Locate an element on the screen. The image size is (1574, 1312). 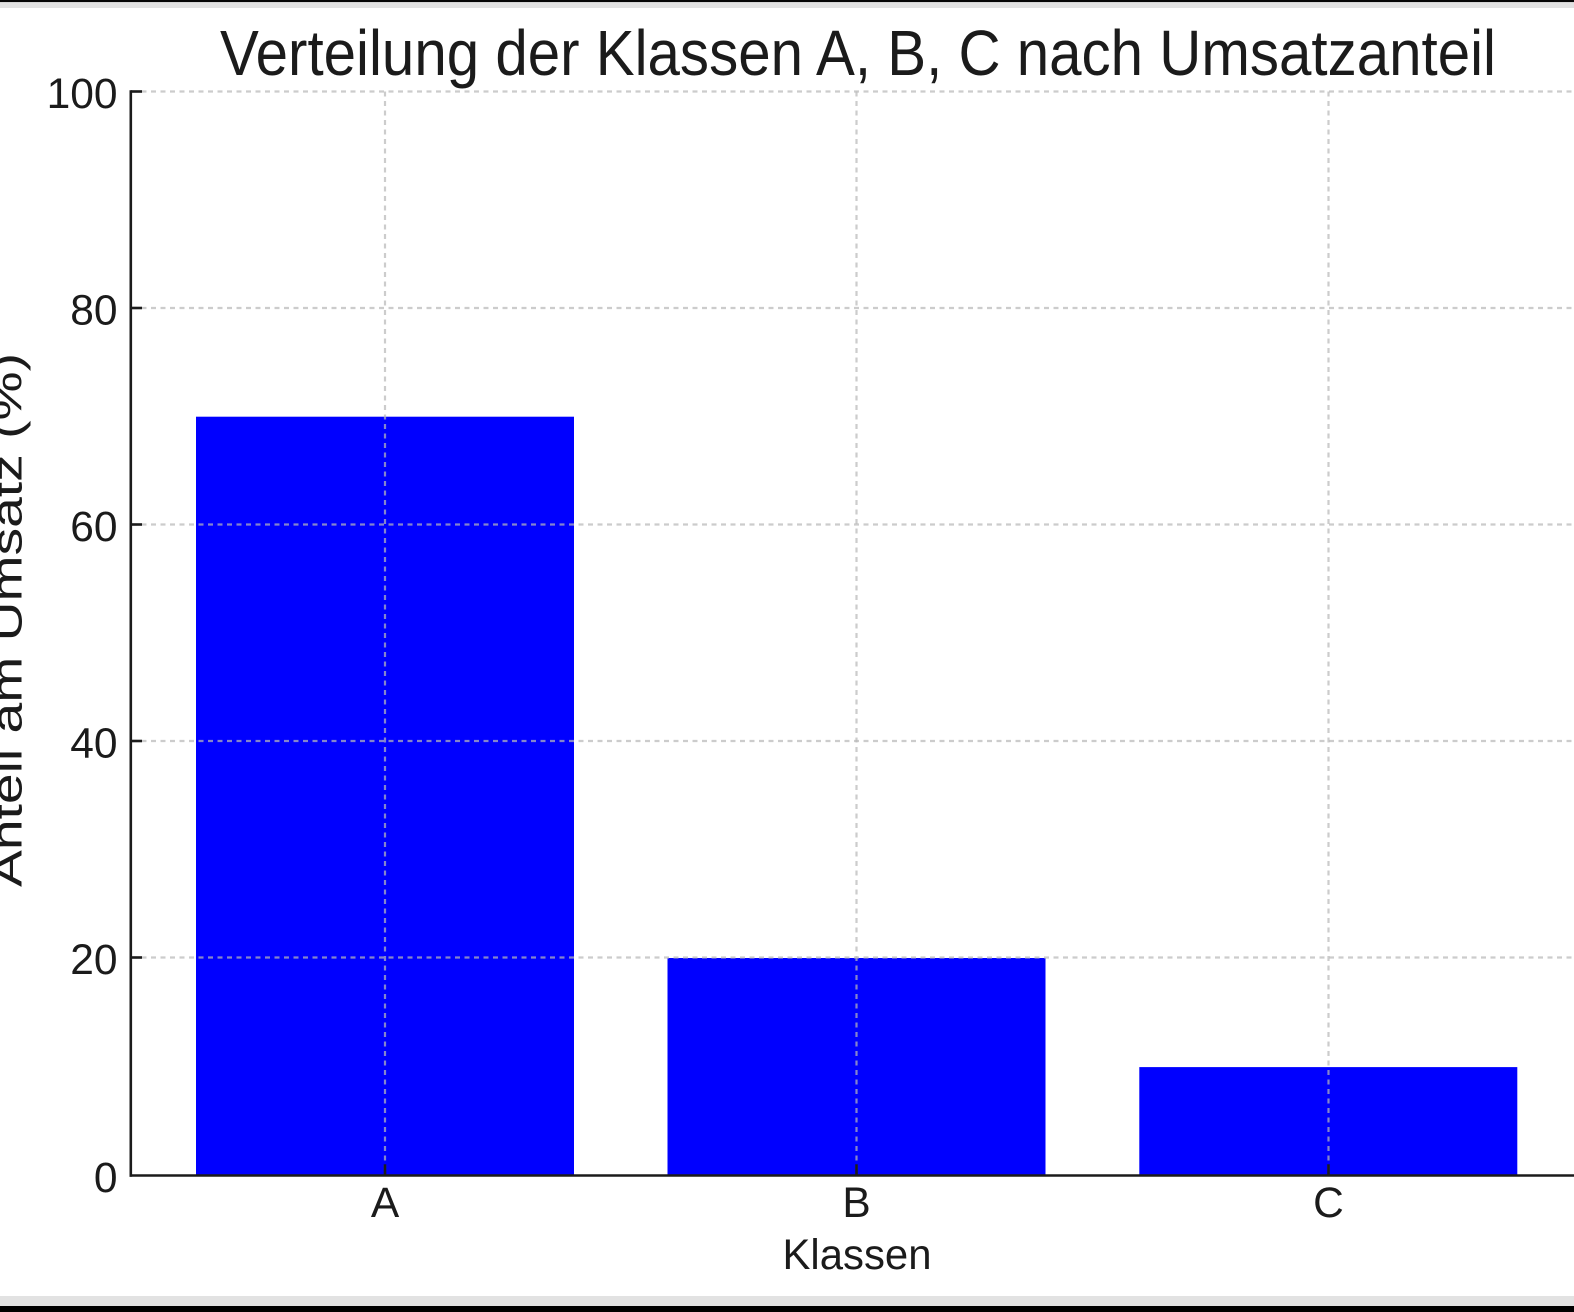
svg-text: 0 is located at coordinates (106, 1178).